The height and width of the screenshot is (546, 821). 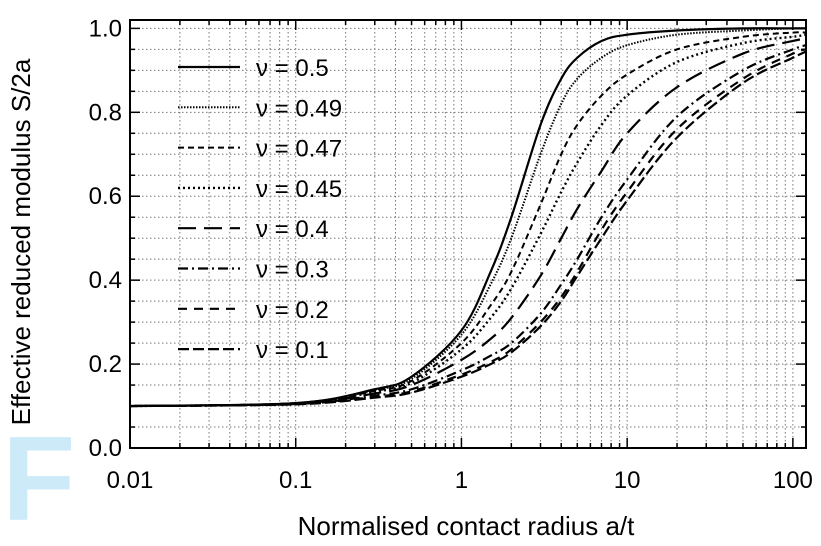 What do you see at coordinates (105, 280) in the screenshot?
I see `y-tick-label: 0.4` at bounding box center [105, 280].